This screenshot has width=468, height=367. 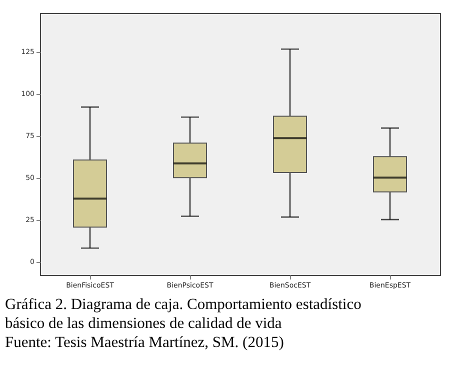 I want to click on source-note: Fuente: Tesis Maestría Martínez, SM. (2015), so click(x=144, y=342).